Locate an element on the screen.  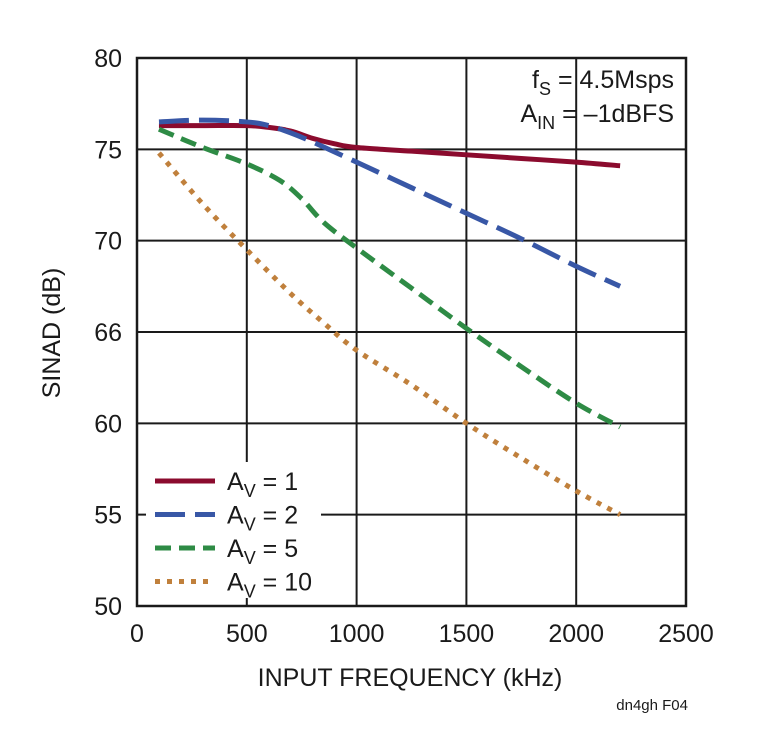
legend-background is located at coordinates (233, 530).